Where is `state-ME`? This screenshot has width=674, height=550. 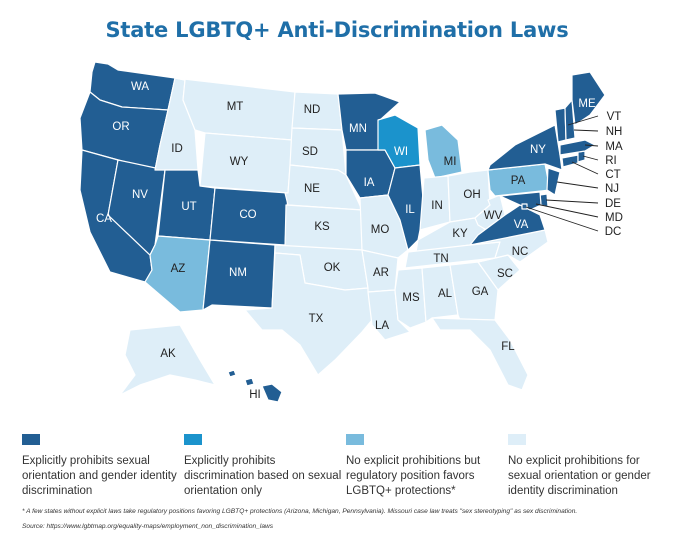 state-ME is located at coordinates (588, 98).